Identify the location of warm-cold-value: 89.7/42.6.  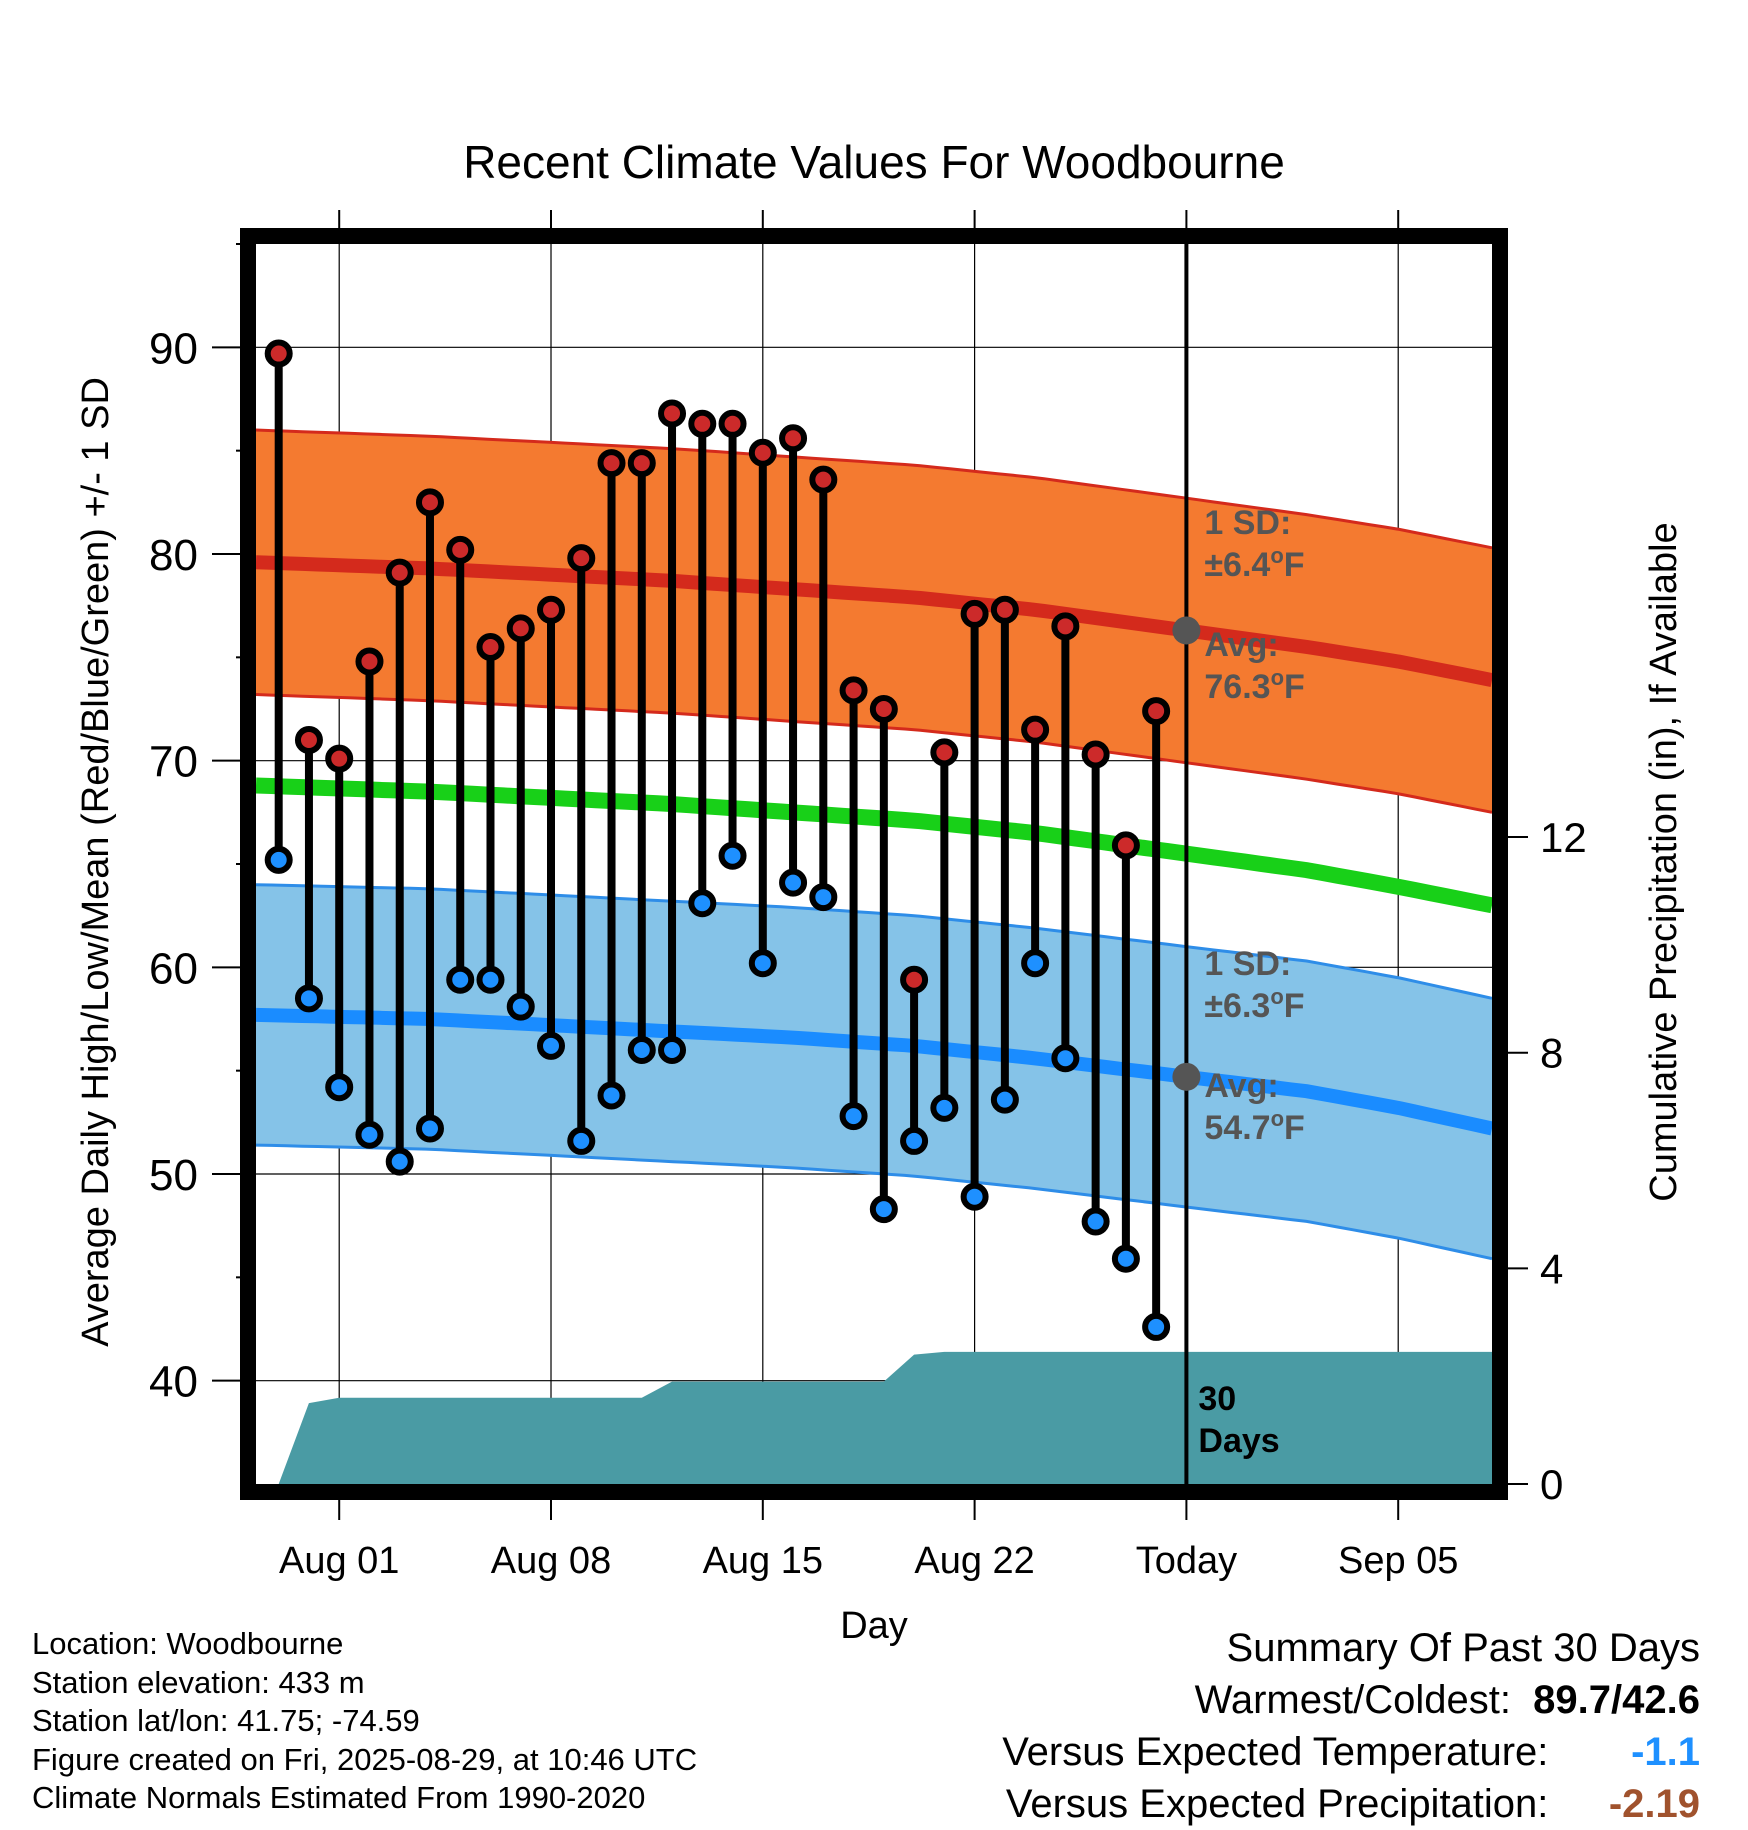
(1616, 1700).